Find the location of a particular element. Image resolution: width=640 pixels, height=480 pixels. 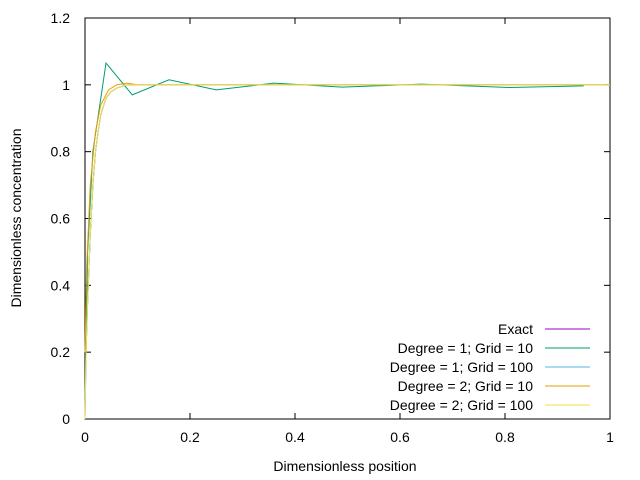

y-axis-title: Dimensionless concentration is located at coordinates (16, 218).